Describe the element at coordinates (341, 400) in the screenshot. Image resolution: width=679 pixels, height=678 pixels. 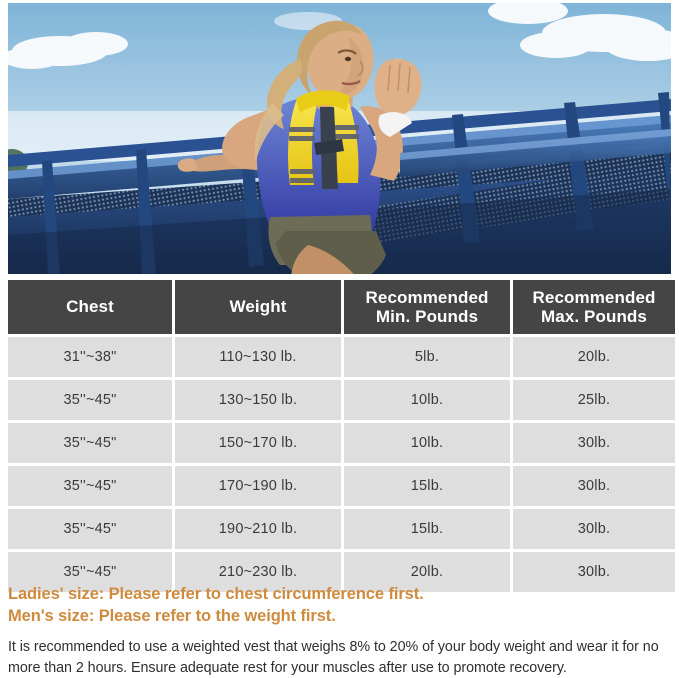
I see `table-row: 35''~45" 130~150 lb. 10lb. 25lb.` at that location.